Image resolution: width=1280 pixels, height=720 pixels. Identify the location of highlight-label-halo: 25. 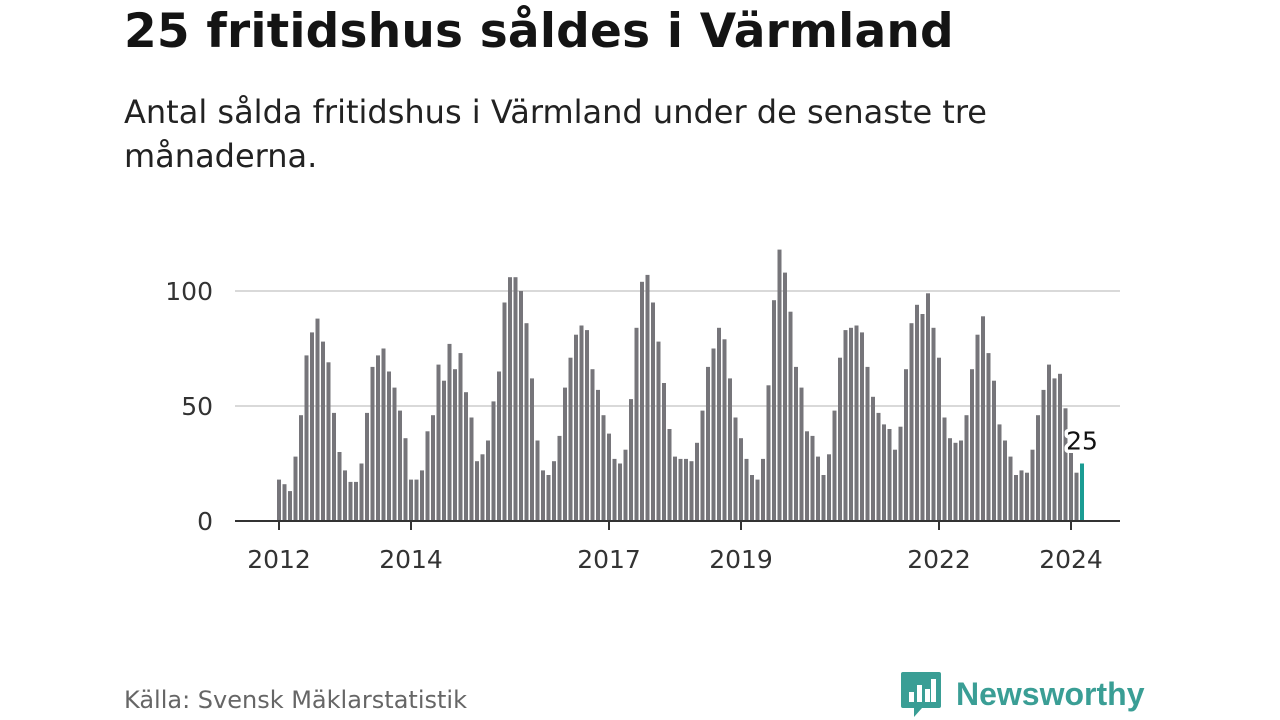
(1082, 441).